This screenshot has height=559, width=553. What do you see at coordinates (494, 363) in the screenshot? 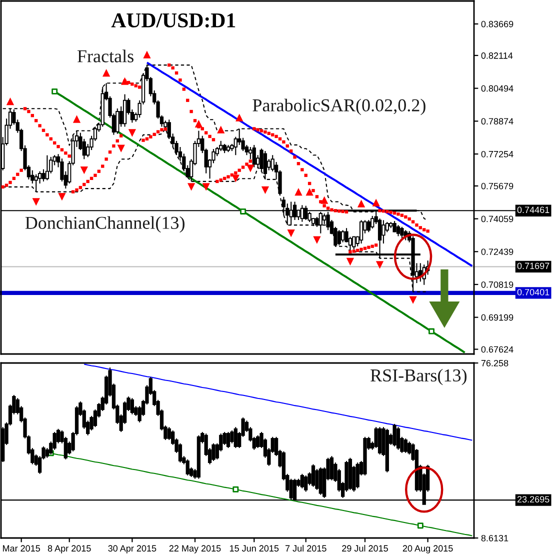
I see `y-tick-label: 76.258` at bounding box center [494, 363].